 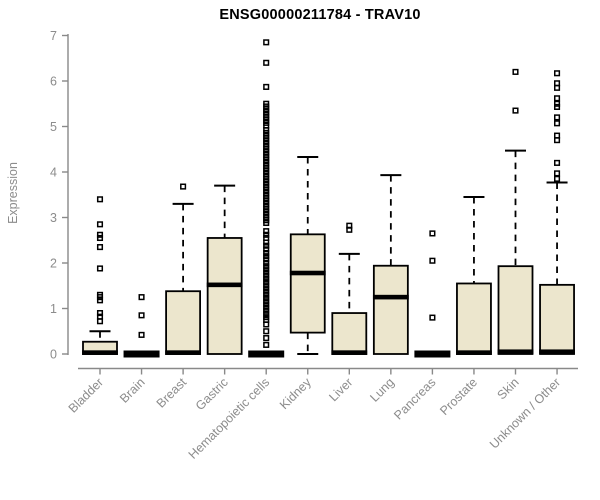 What do you see at coordinates (53, 173) in the screenshot?
I see `y-tick-label: 4` at bounding box center [53, 173].